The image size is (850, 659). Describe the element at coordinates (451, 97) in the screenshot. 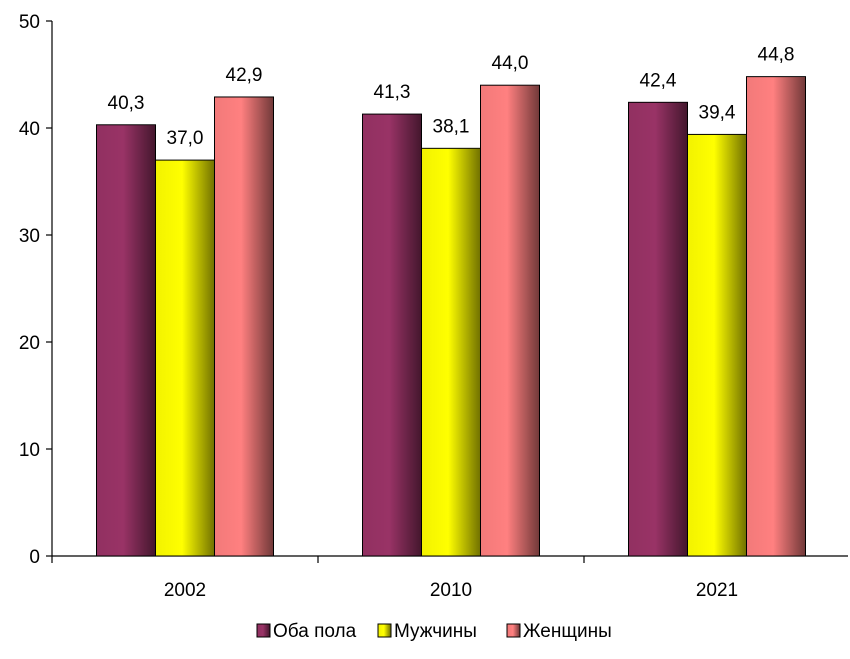

I see `data-labels: 40,3 37,0 42,9 41,3 38,1 44,0 42,4 39,4 44,8` at that location.